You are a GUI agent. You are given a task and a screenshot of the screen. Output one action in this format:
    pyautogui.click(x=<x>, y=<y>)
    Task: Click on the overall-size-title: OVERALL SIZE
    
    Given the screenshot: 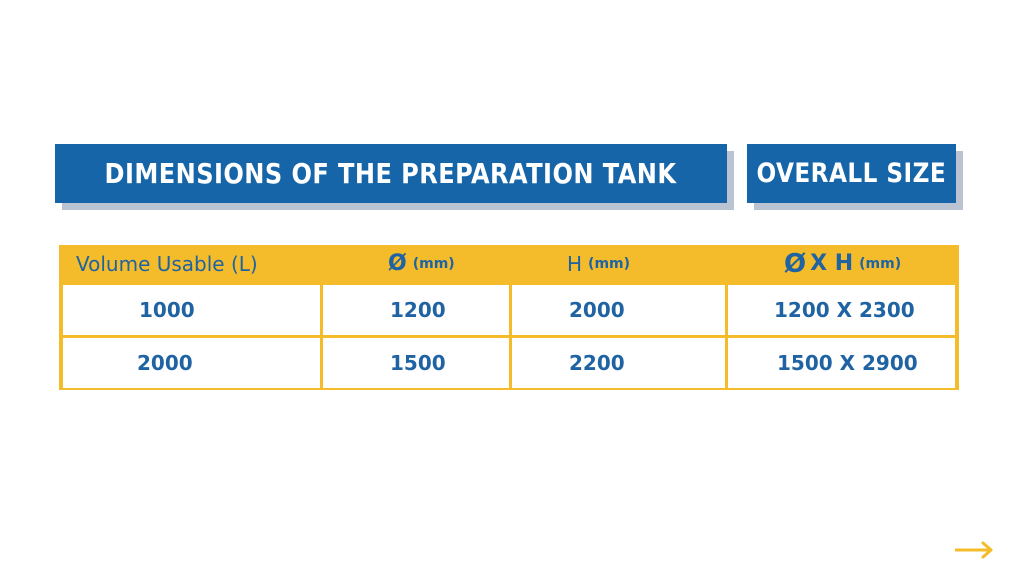 What is the action you would take?
    pyautogui.click(x=851, y=173)
    